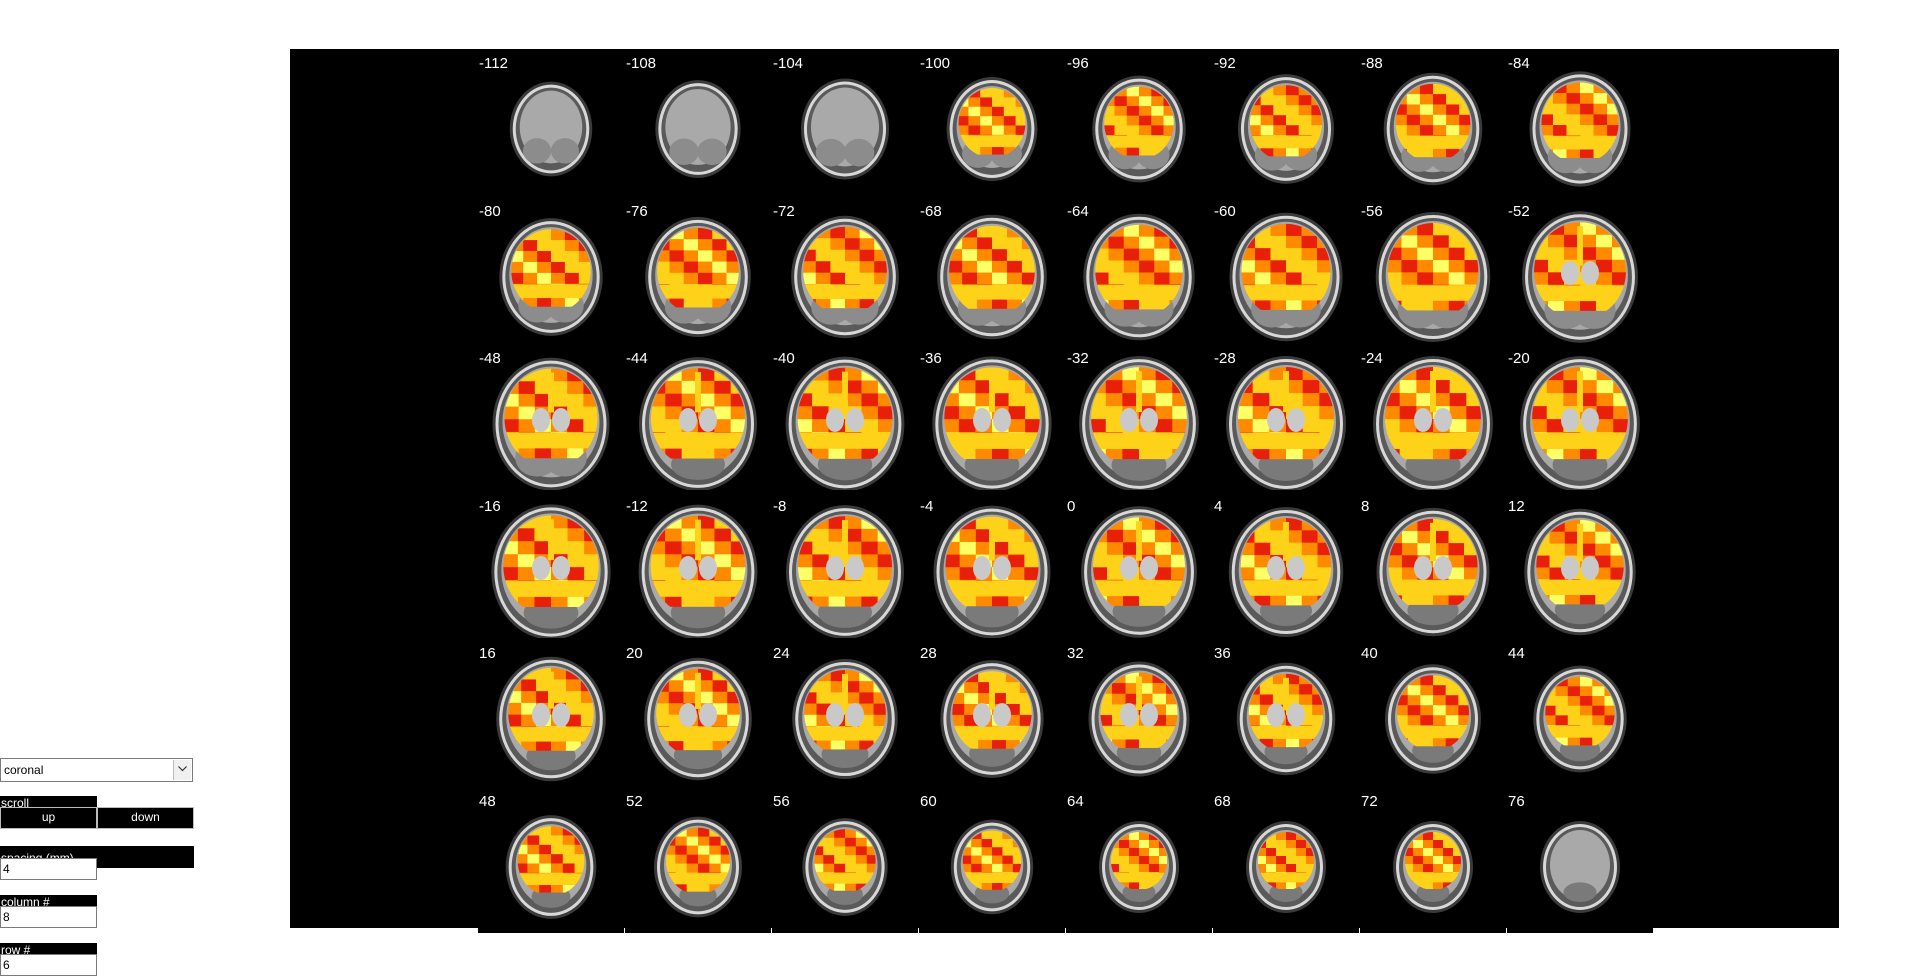  What do you see at coordinates (1372, 211) in the screenshot?
I see `slice-position-label: -56` at bounding box center [1372, 211].